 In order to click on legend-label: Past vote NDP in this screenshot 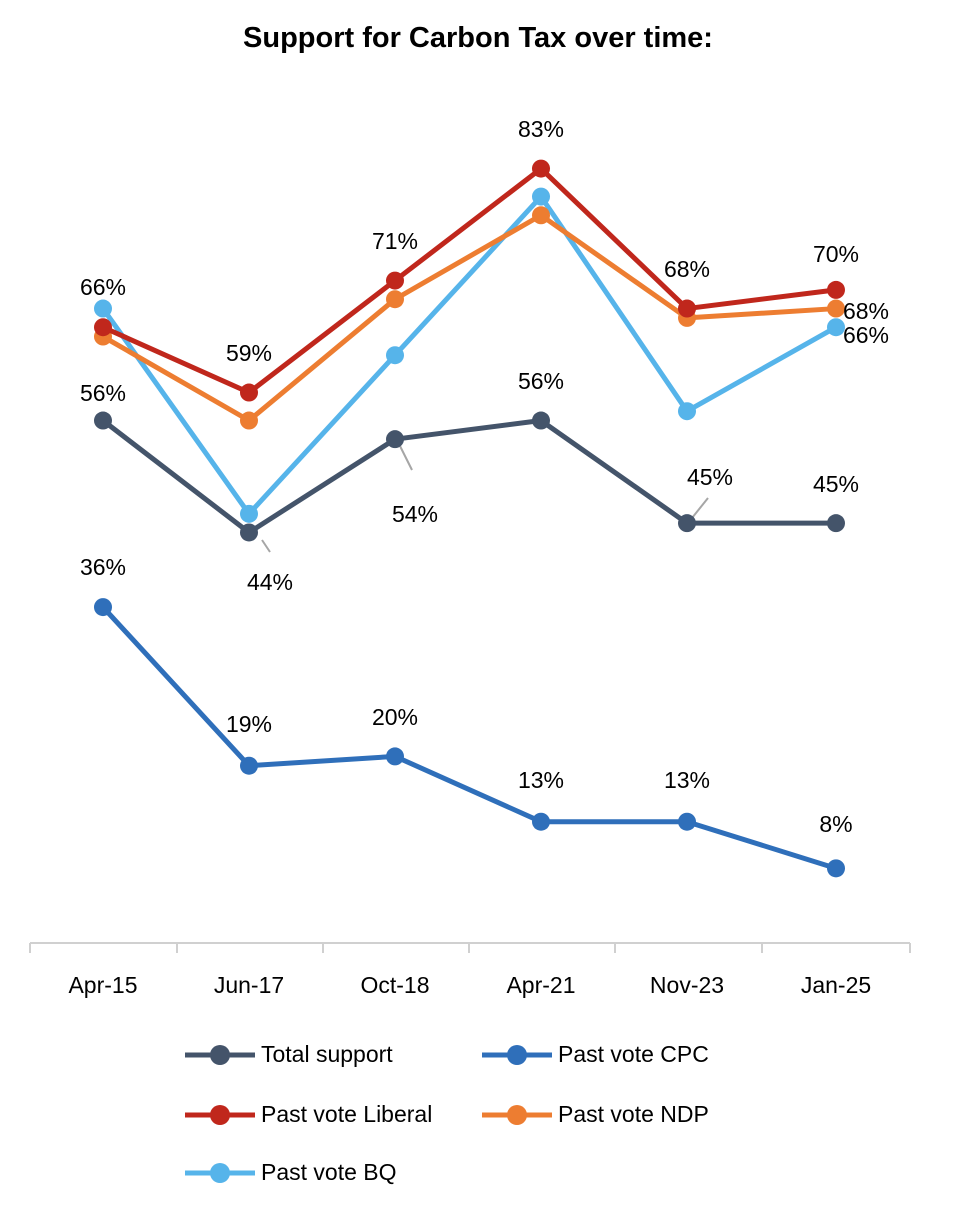, I will do `click(633, 1114)`.